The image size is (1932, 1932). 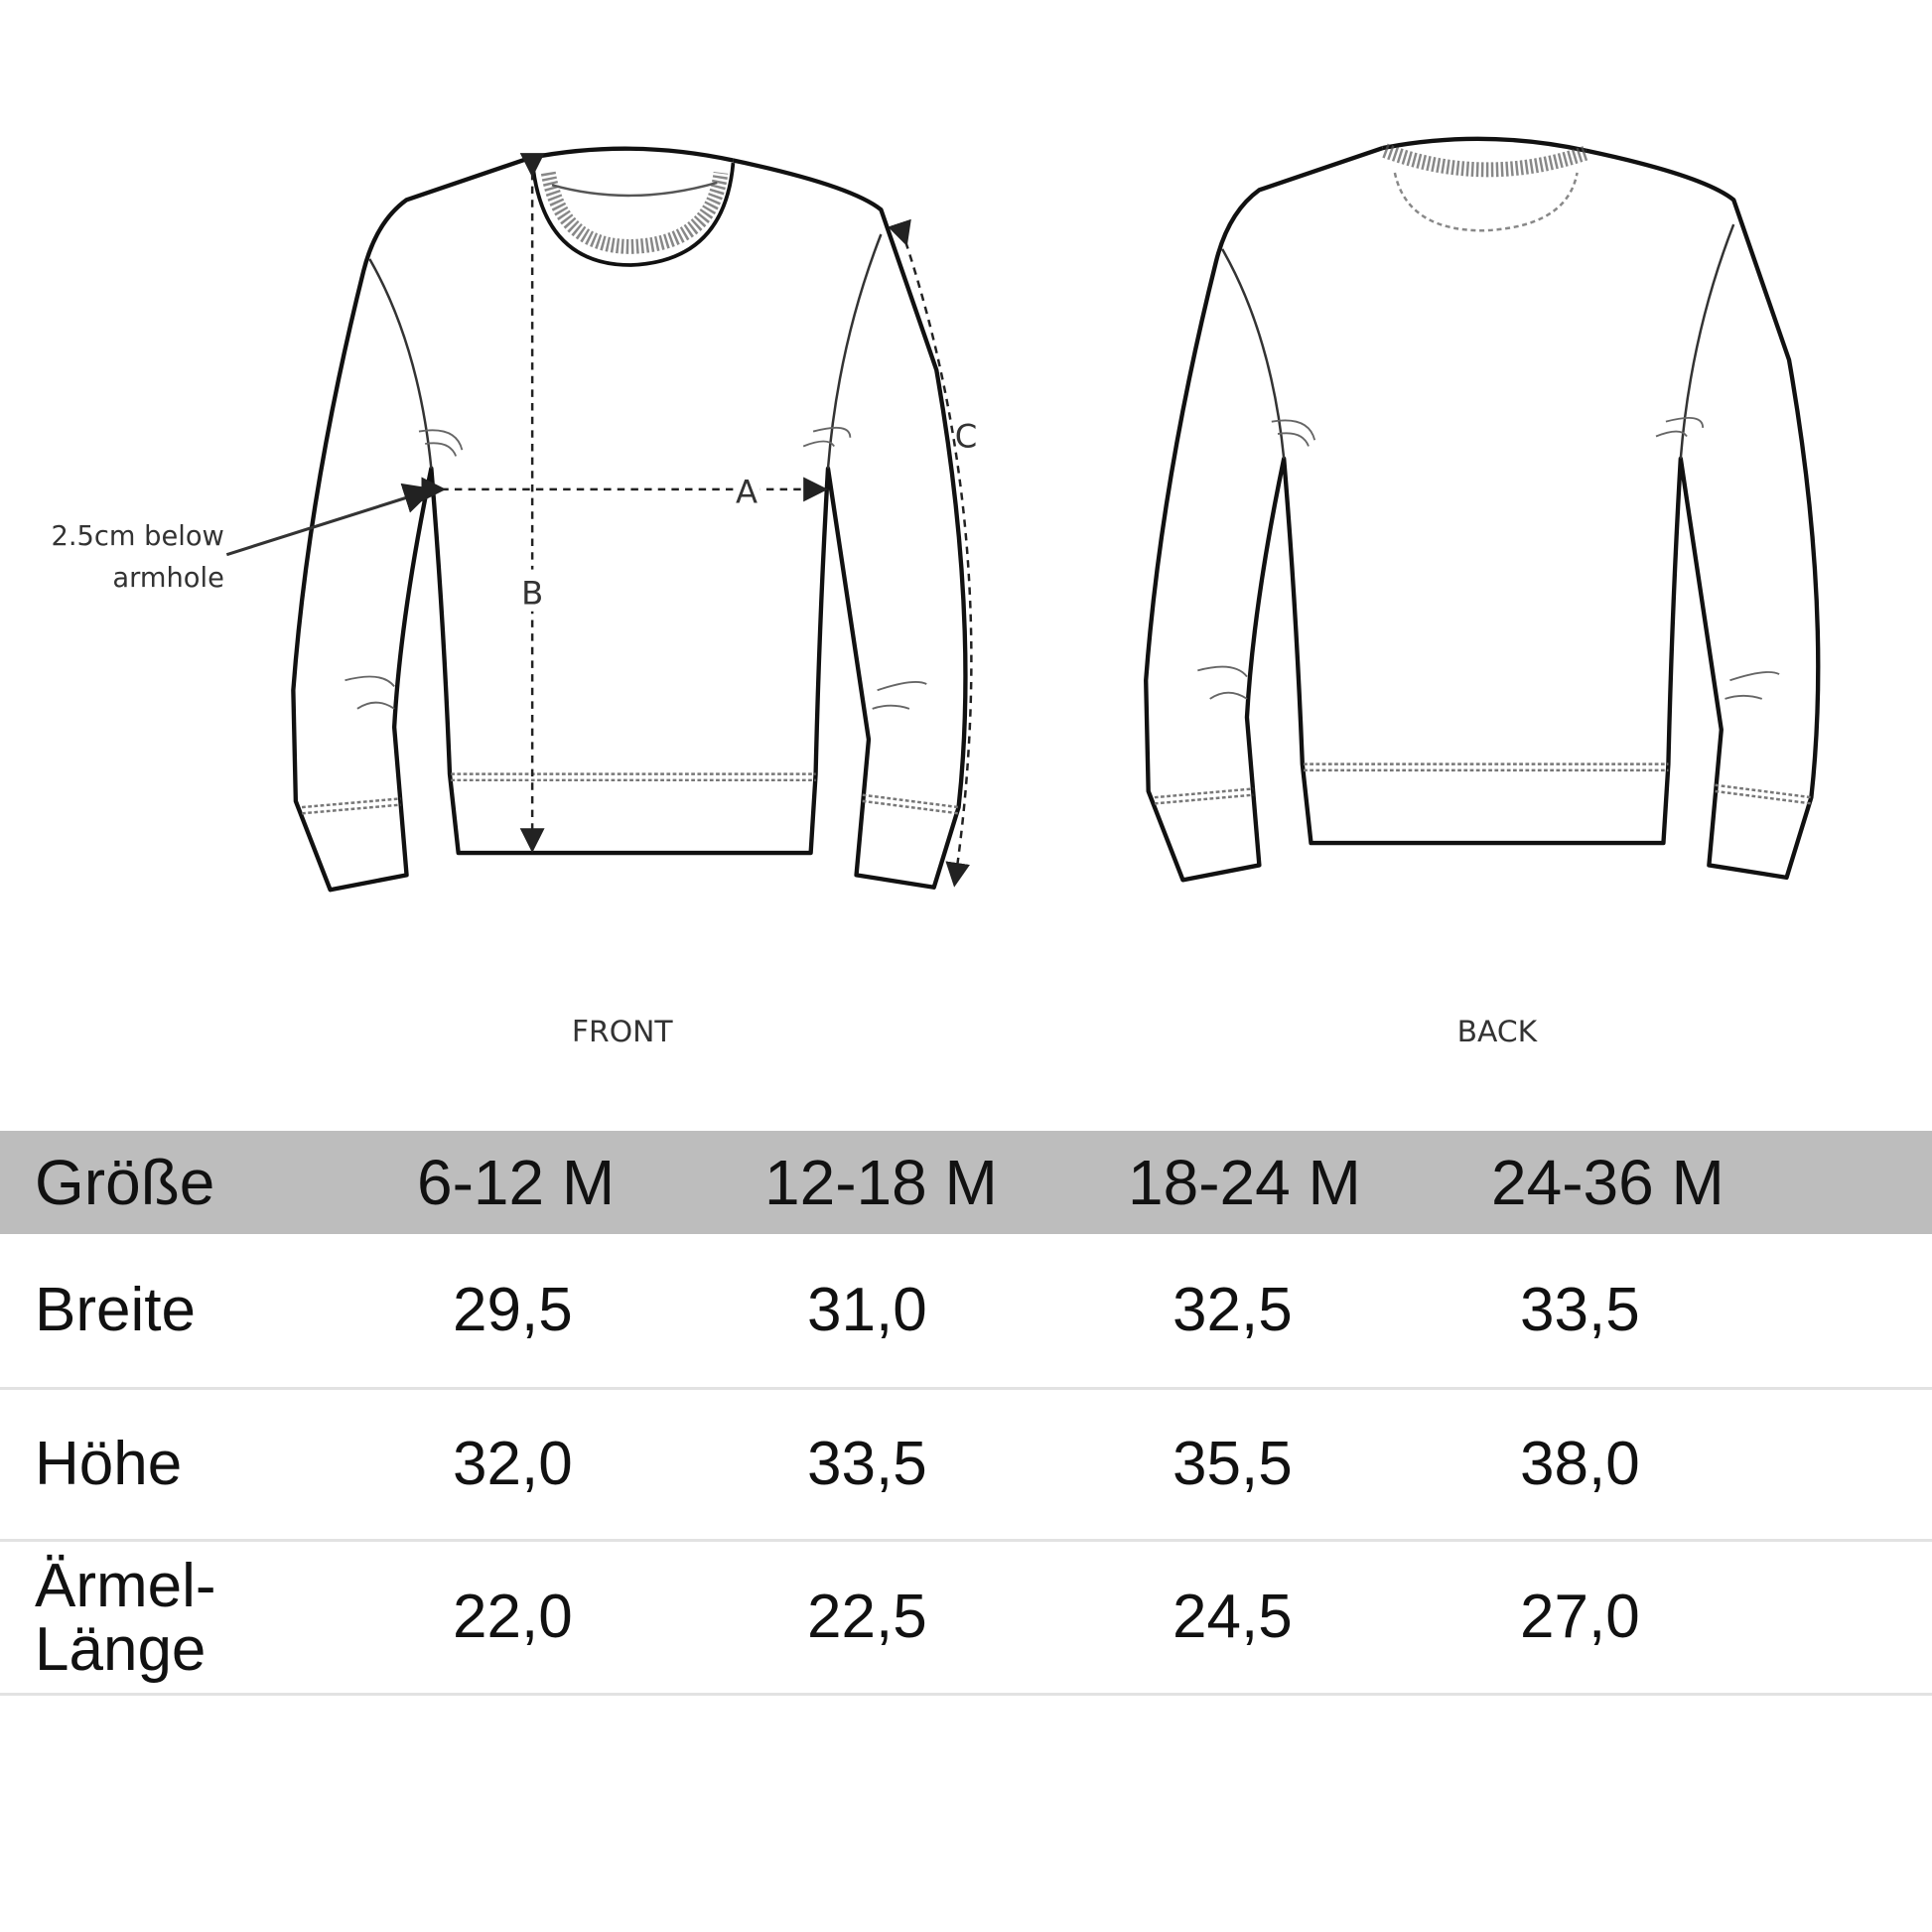 What do you see at coordinates (516, 1183) in the screenshot?
I see `size-header-cell: 6-12 M` at bounding box center [516, 1183].